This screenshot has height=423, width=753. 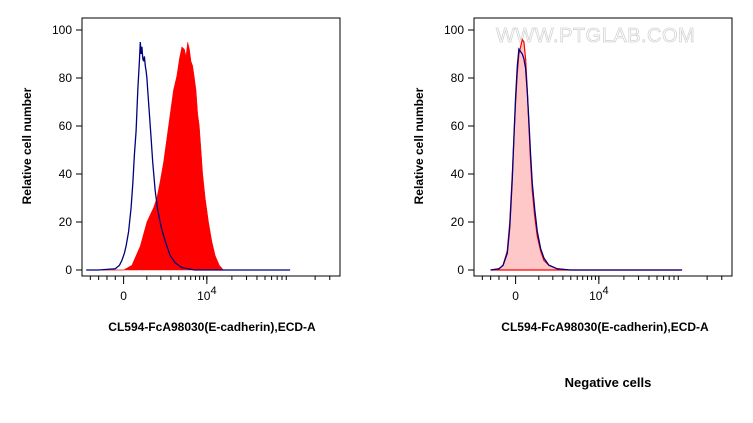 I want to click on p1-ytick-label-80: 80, so click(x=458, y=78).